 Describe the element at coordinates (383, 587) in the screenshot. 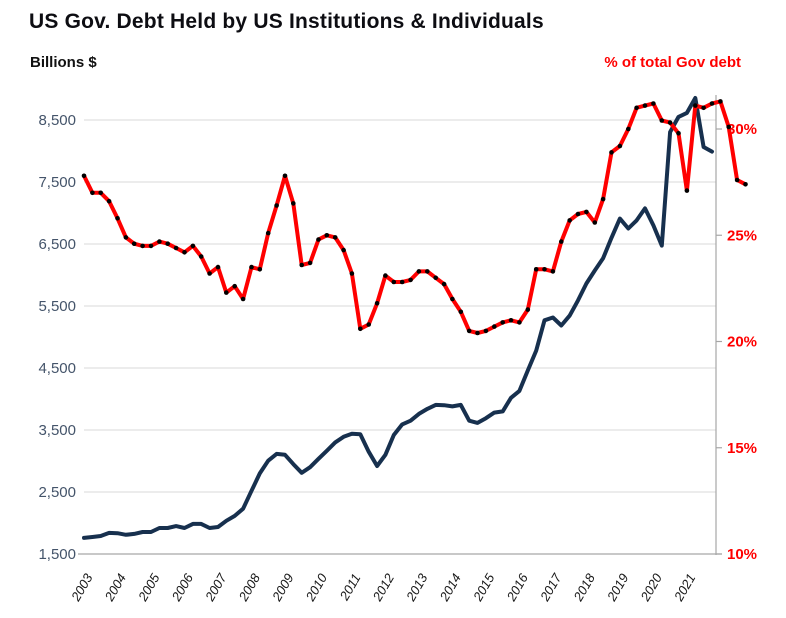

I see `x-axis-year-label: 2012` at that location.